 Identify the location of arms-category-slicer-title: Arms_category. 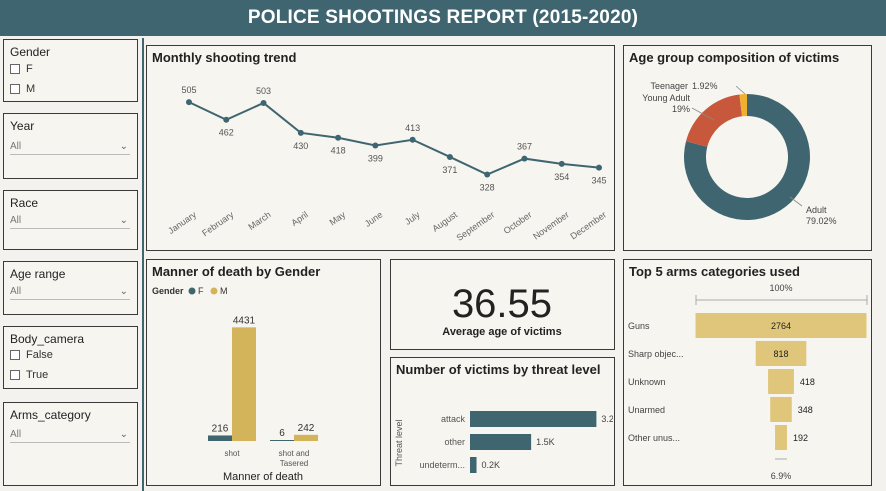
(50, 415).